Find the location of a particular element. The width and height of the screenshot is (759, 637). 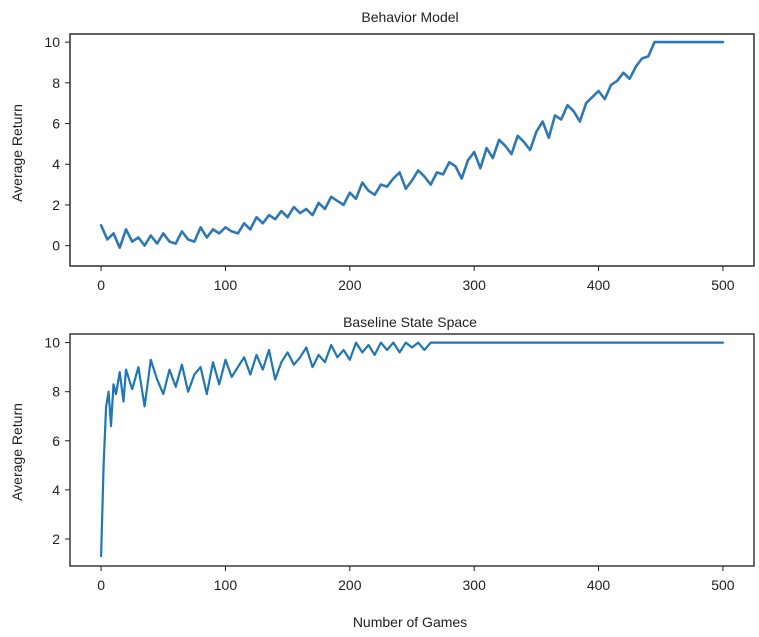

panel-title: Baseline State Space is located at coordinates (410, 322).